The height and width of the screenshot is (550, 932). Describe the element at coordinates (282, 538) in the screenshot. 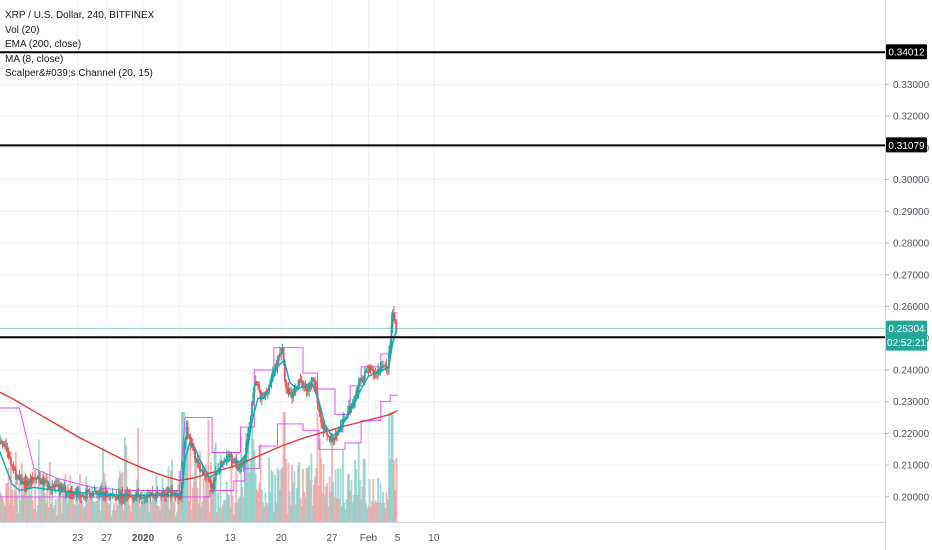

I see `time-tick-label: 20` at that location.